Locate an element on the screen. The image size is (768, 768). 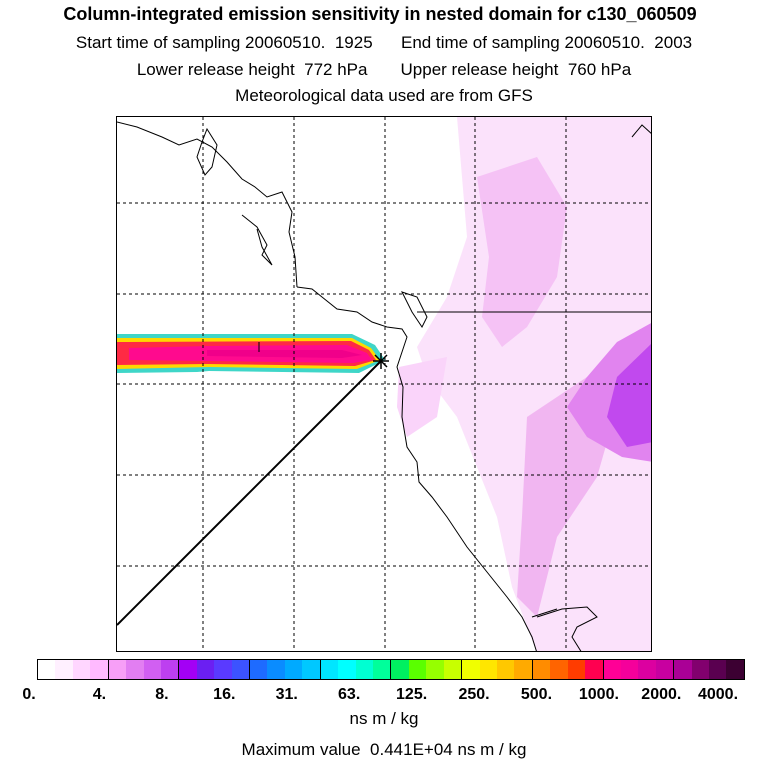
color-scale-tick-label: 1000. is located at coordinates (598, 694).